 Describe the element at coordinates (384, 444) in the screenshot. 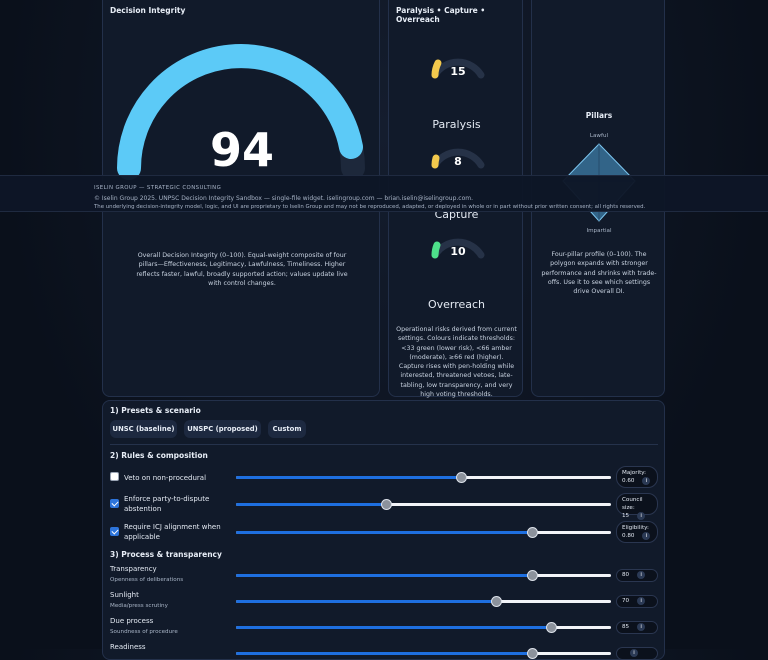

I see `divider` at that location.